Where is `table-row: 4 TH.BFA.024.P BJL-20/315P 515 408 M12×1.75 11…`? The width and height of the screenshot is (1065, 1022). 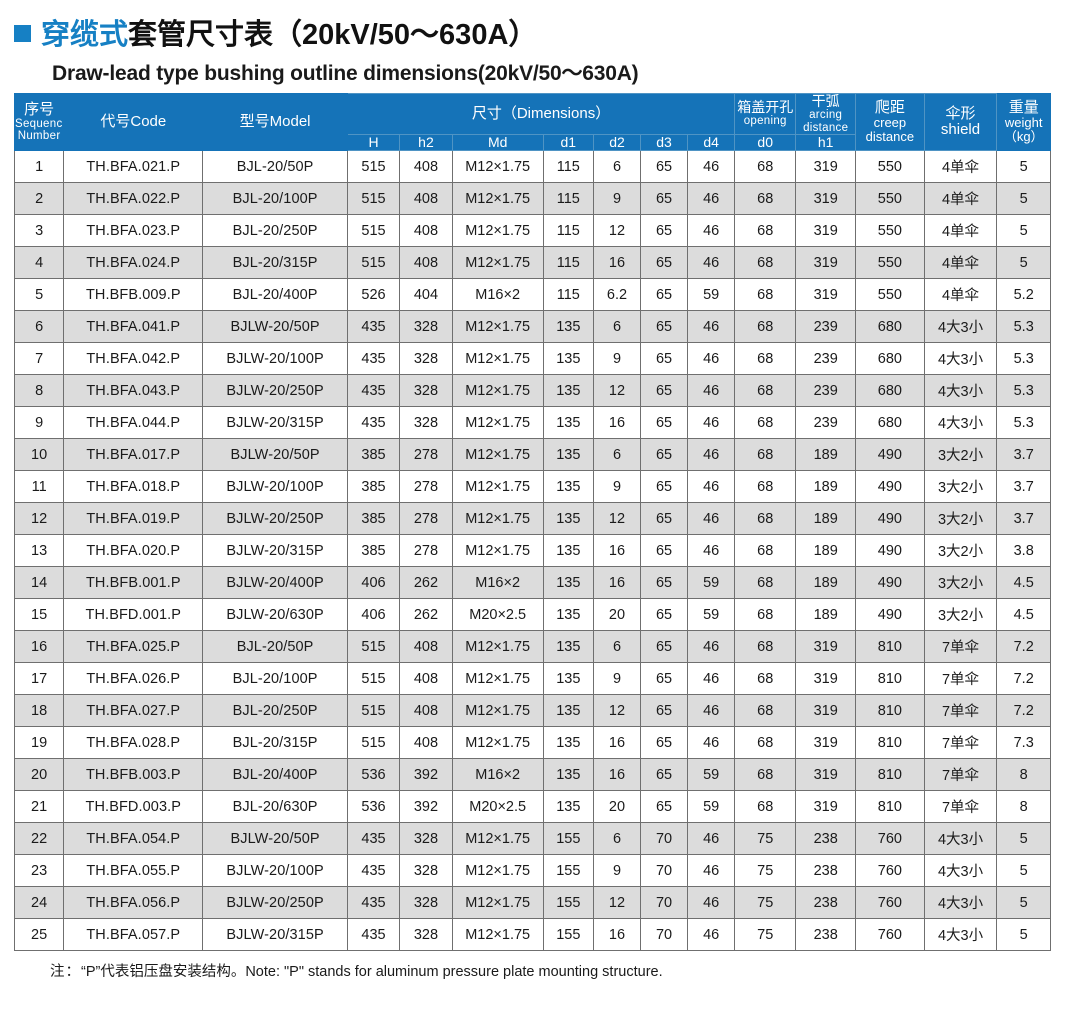 table-row: 4 TH.BFA.024.P BJL-20/315P 515 408 M12×1.75 11… is located at coordinates (532, 263).